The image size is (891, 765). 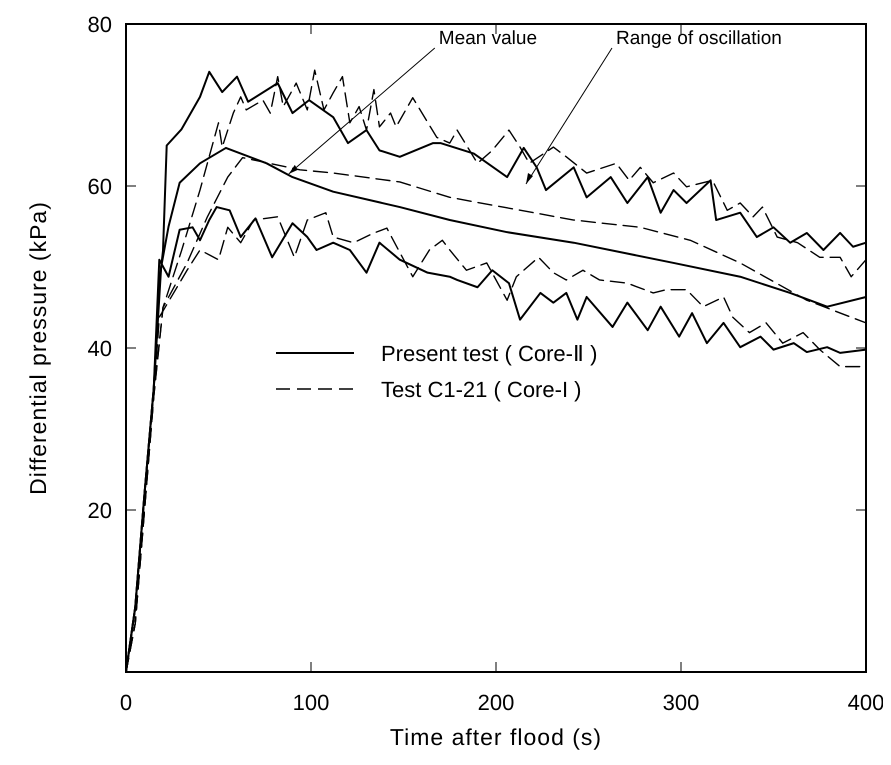 I want to click on x-tick-label: 100, so click(x=311, y=702).